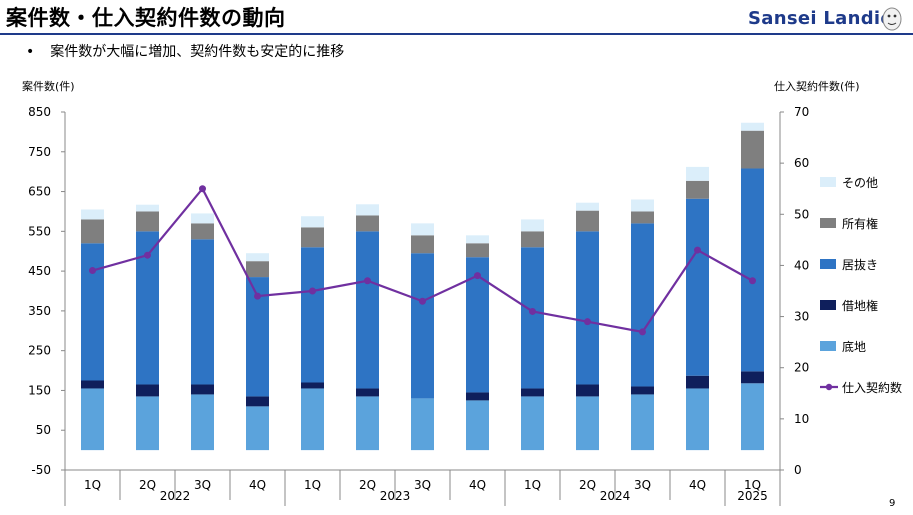  Describe the element at coordinates (820, 18) in the screenshot. I see `company-logo: Sansei Landic` at that location.